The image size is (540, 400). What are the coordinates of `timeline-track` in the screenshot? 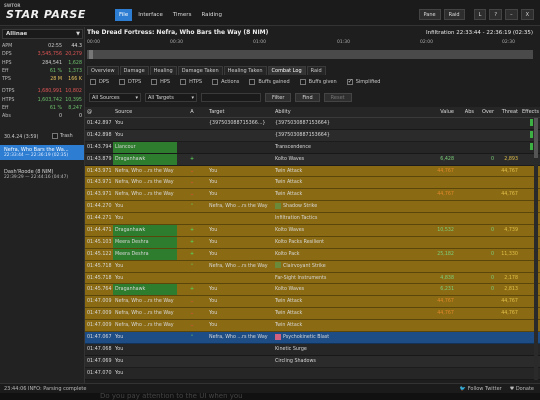 It's located at (310, 54).